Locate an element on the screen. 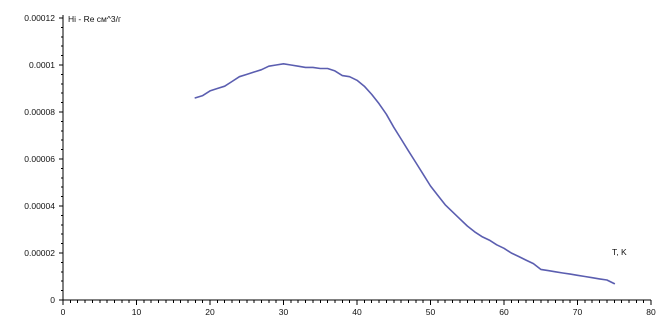 The height and width of the screenshot is (320, 657). x-tick-label: 60 is located at coordinates (504, 312).